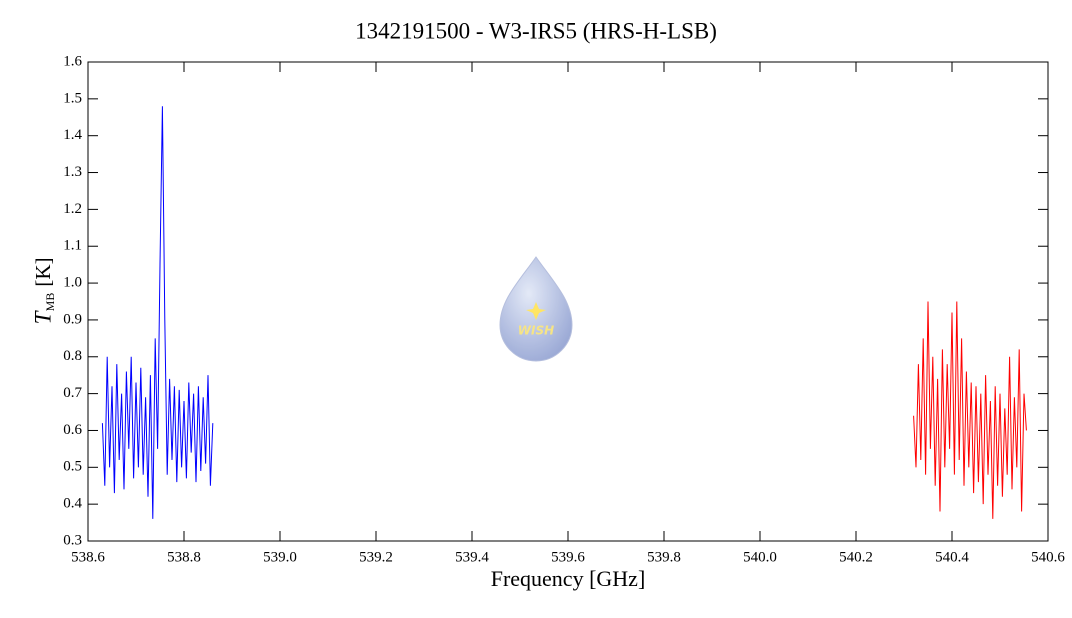  What do you see at coordinates (72, 172) in the screenshot?
I see `y-tick-label: 1.3` at bounding box center [72, 172].